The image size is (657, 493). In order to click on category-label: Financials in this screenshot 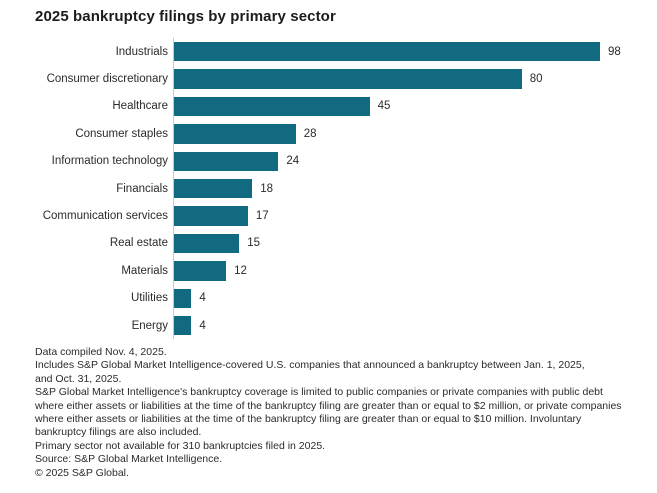, I will do `click(142, 188)`.